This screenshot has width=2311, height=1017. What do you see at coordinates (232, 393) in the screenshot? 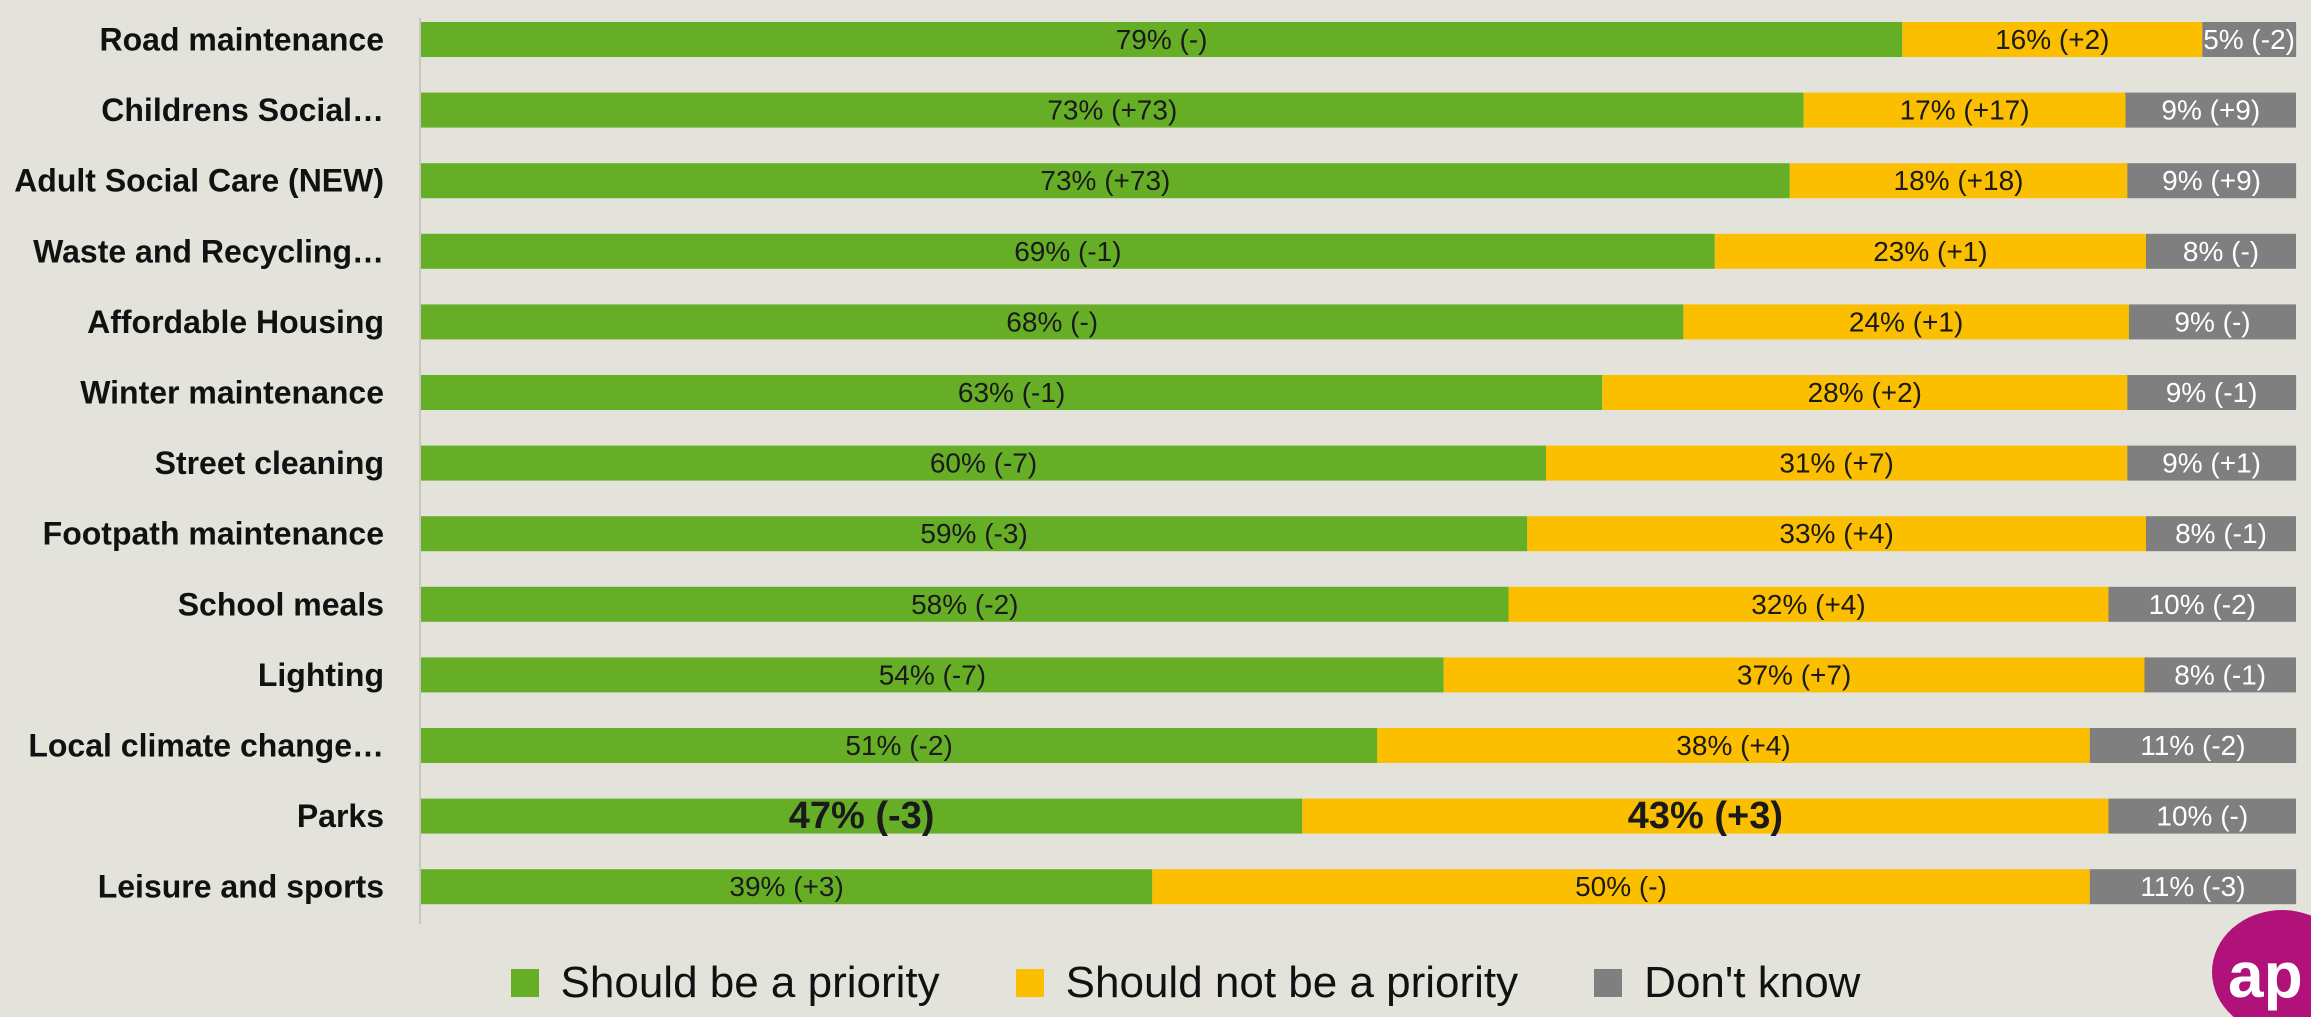
I see `category-label: Winter maintenance` at bounding box center [232, 393].